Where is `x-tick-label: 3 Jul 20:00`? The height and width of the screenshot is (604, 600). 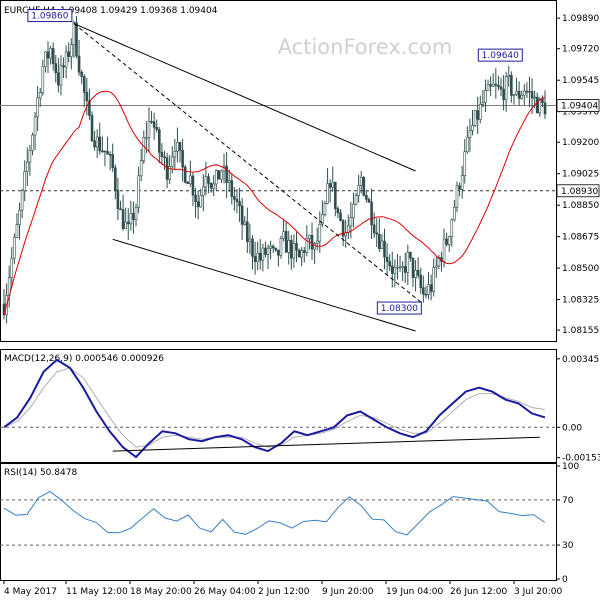
x-tick-label: 3 Jul 20:00 is located at coordinates (538, 592).